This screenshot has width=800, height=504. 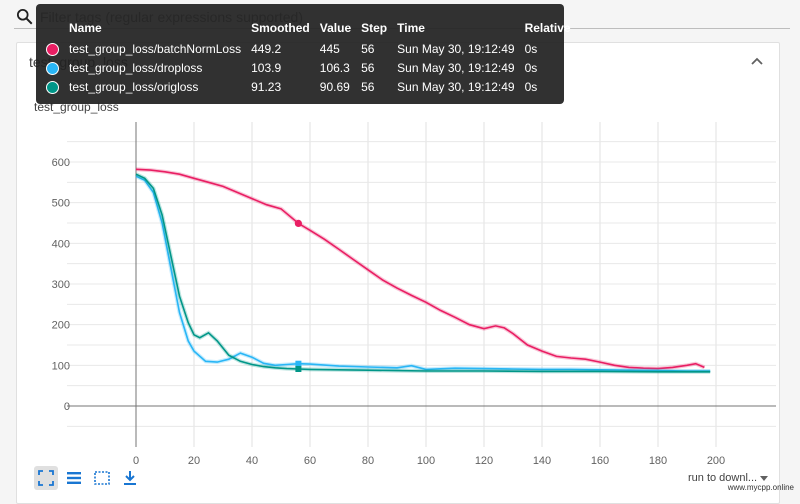 What do you see at coordinates (329, 48) in the screenshot?
I see `tooltip-value: 445` at bounding box center [329, 48].